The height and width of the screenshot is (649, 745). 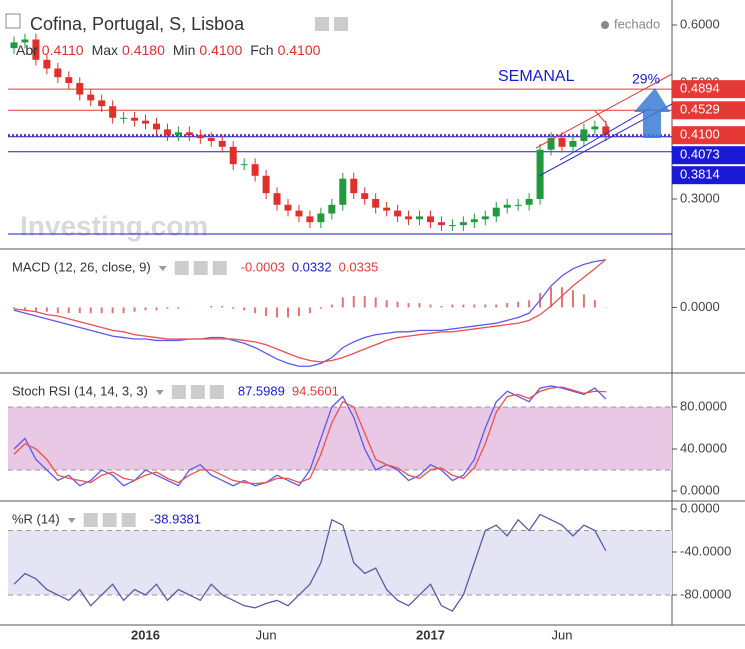 I want to click on indicator-value: -0.0003, so click(x=263, y=266).